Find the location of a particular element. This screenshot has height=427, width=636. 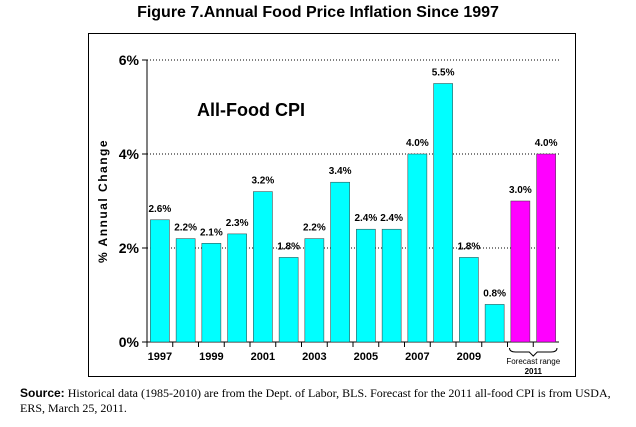

bar-2006 is located at coordinates (391, 285).